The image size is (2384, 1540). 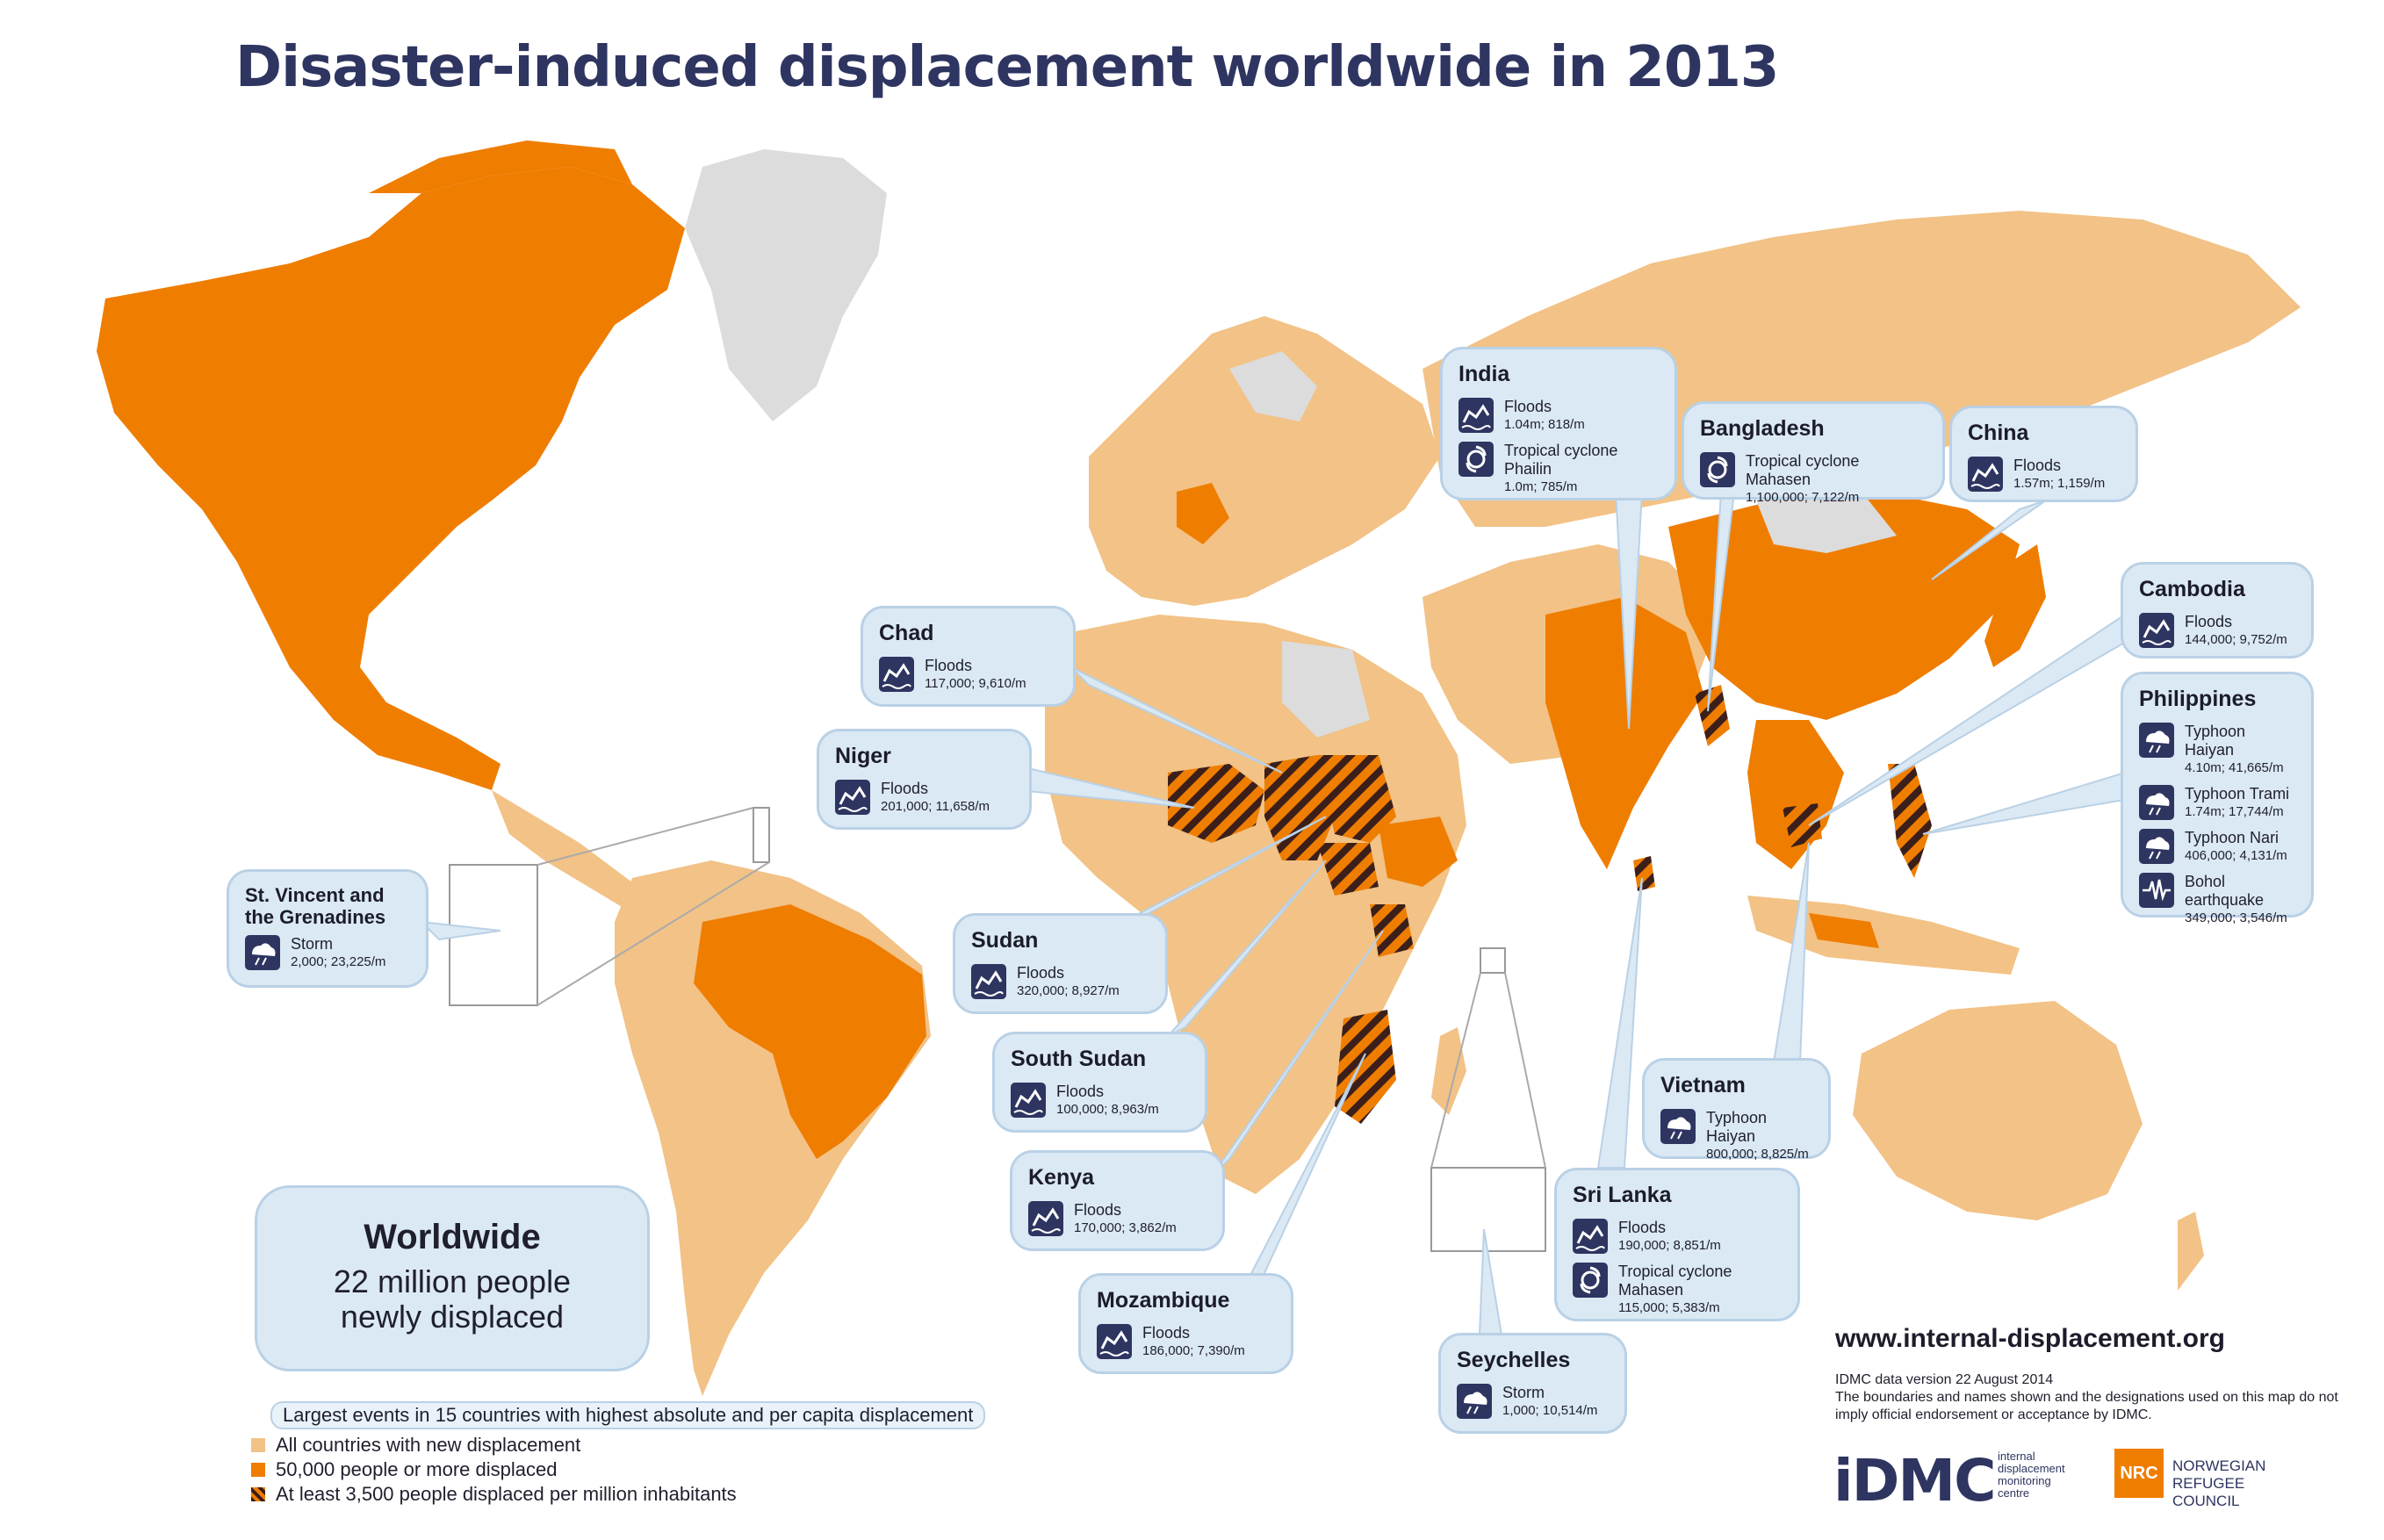 I want to click on event-row: Tropical cyclone Mahasen 115,000; 5,383/m, so click(x=1677, y=1289).